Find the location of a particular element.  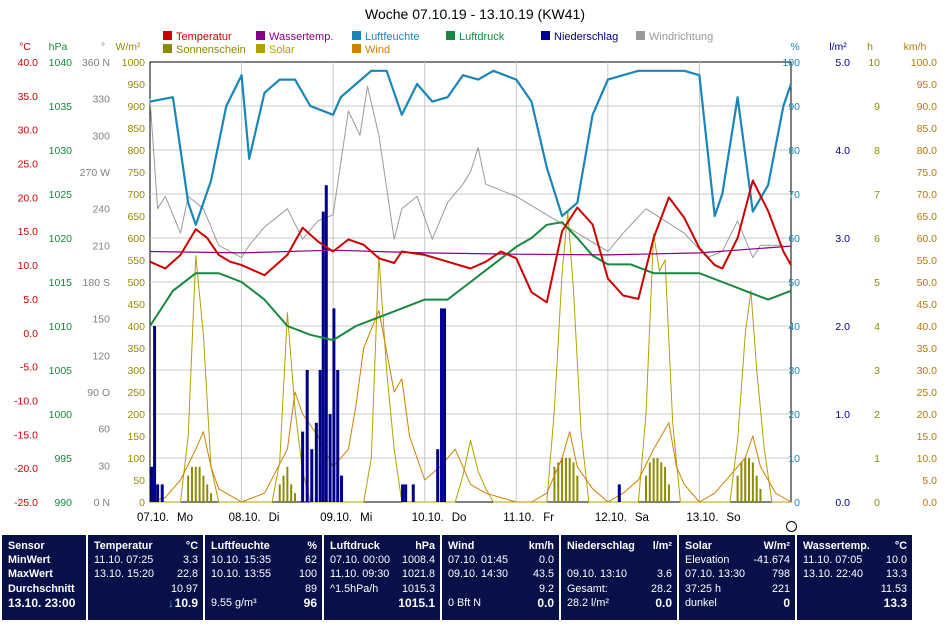

legend-label: Wassertemp. is located at coordinates (301, 37).